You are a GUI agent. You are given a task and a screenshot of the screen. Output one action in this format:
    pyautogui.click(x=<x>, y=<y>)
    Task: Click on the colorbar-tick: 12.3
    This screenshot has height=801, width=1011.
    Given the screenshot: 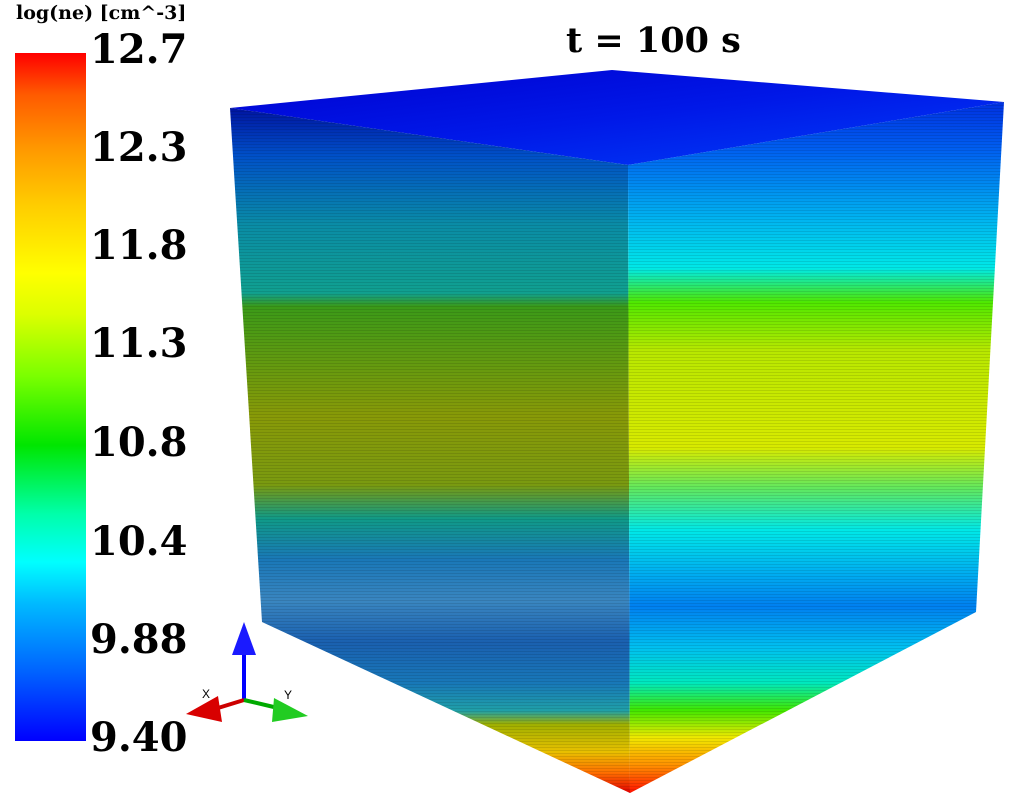 What is the action you would take?
    pyautogui.click(x=139, y=147)
    